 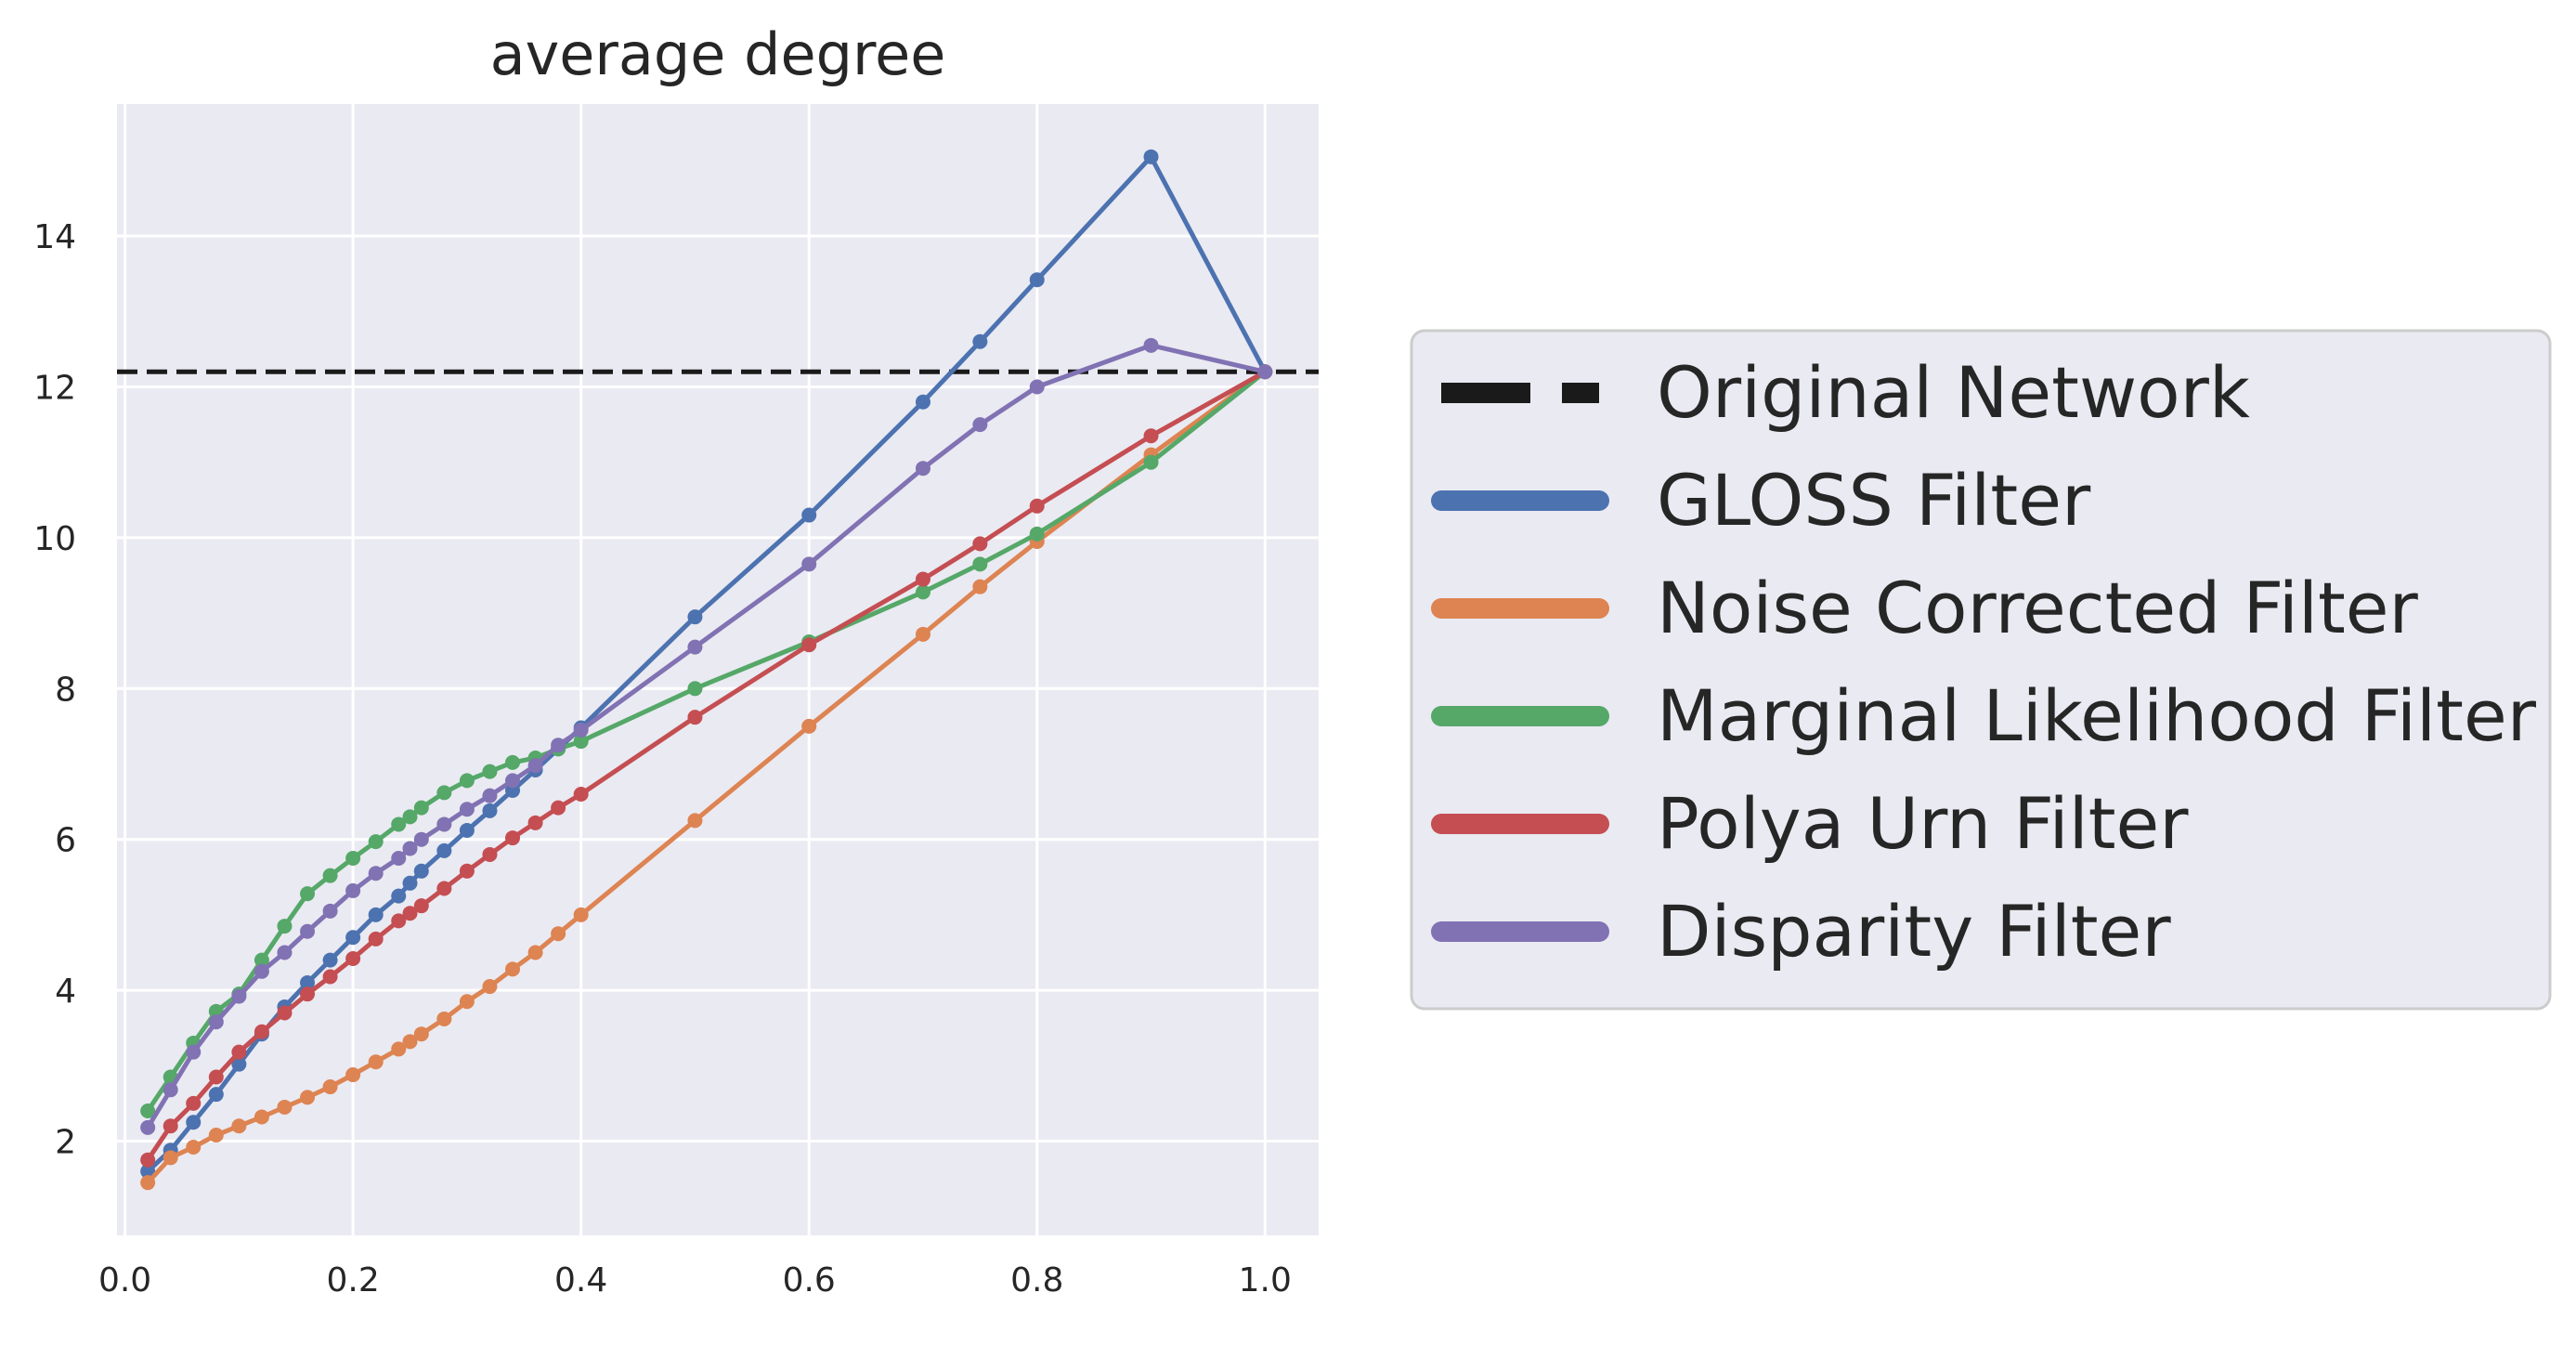 What do you see at coordinates (54, 539) in the screenshot?
I see `y-tick-label: 10` at bounding box center [54, 539].